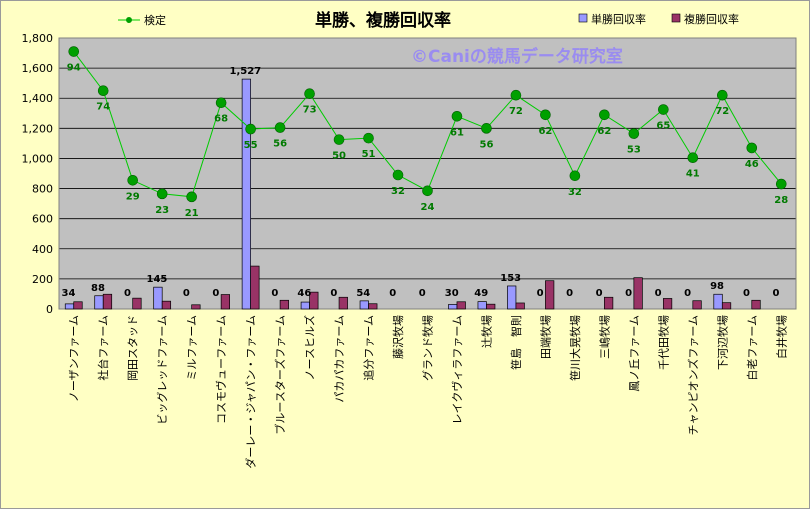  What do you see at coordinates (74, 358) in the screenshot?
I see `category-label: ノーザンファーム` at bounding box center [74, 358].